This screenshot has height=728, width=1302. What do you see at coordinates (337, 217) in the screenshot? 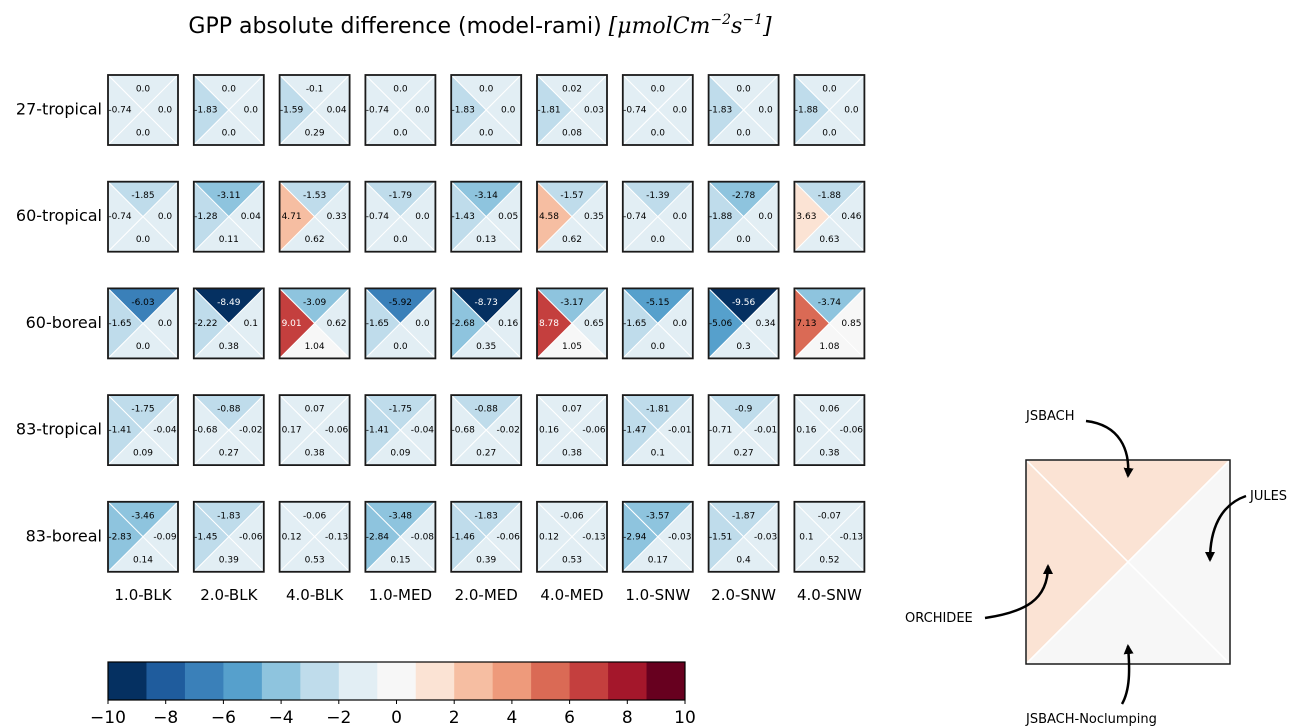
I see `cell-value-right: 0.33` at bounding box center [337, 217].